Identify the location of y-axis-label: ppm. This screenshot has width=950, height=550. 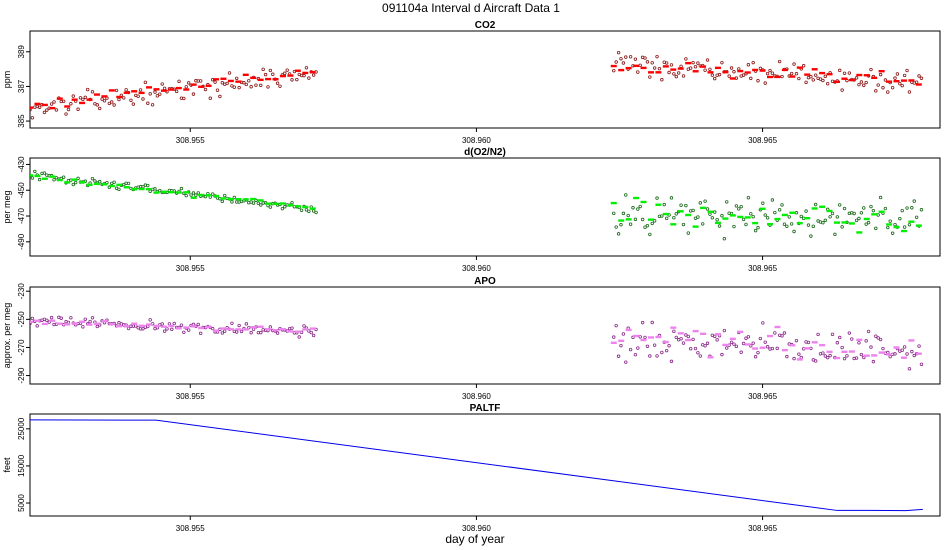
(7, 80).